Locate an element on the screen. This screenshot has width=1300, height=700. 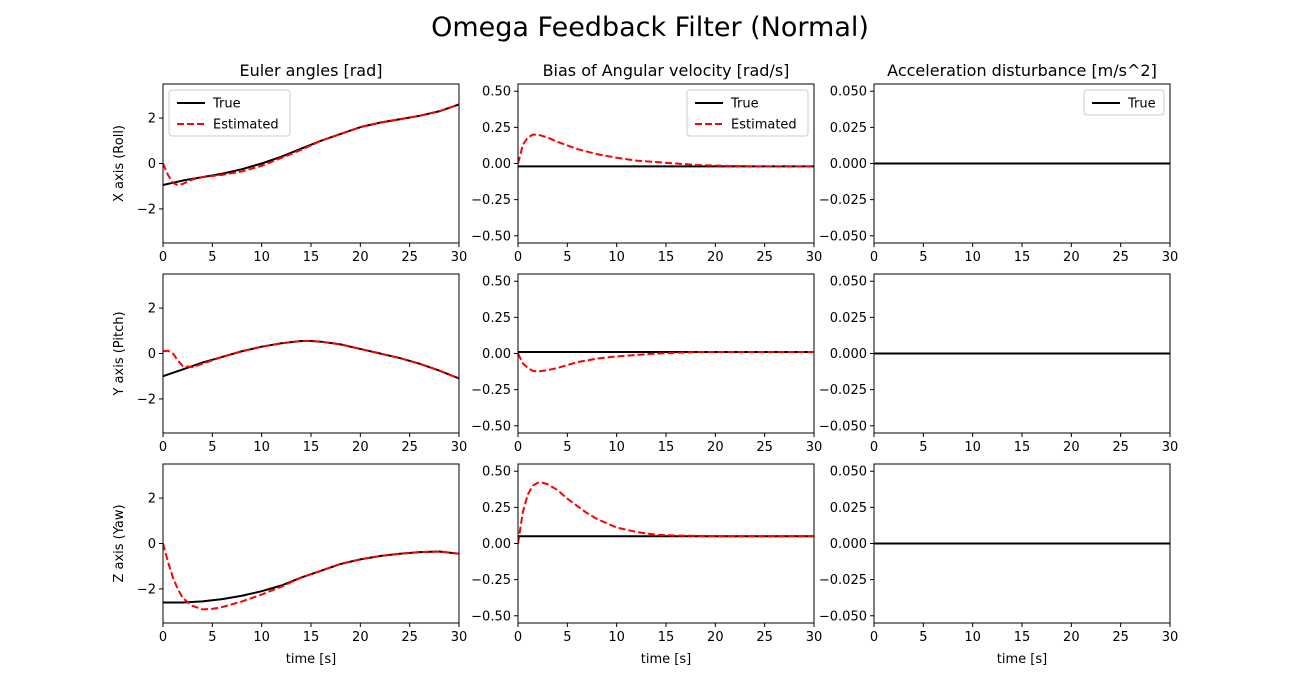
y-axis-label: Y axis (Pitch) is located at coordinates (119, 353).